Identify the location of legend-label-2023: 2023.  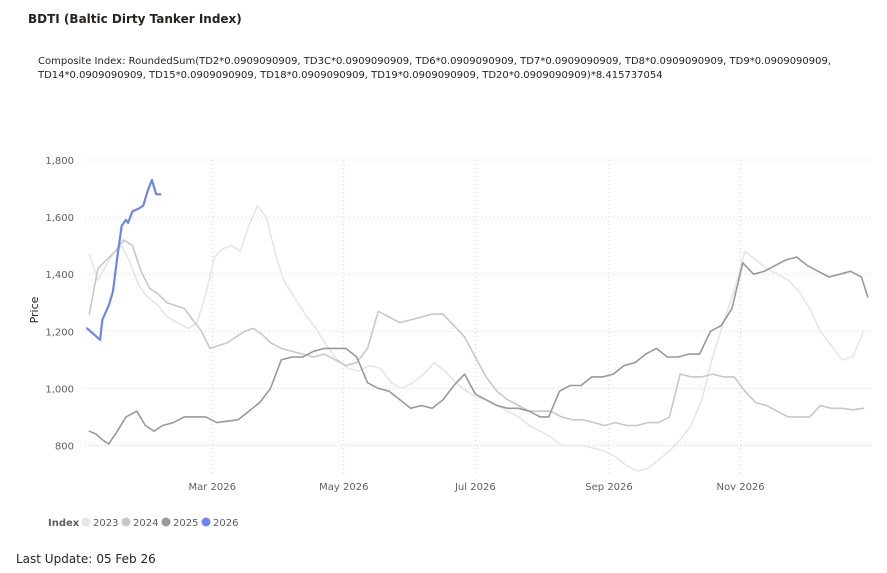
(105, 523).